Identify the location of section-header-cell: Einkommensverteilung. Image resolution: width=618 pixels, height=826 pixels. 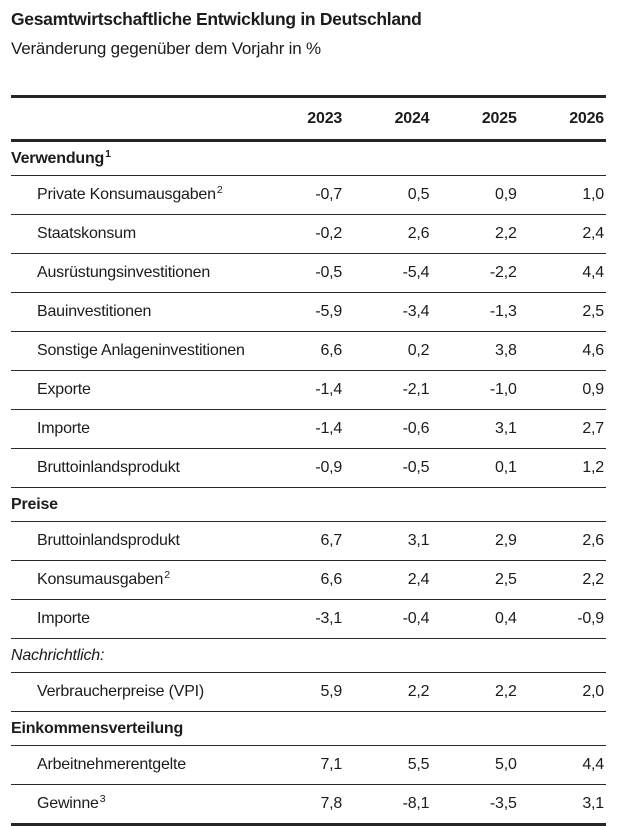
(308, 728).